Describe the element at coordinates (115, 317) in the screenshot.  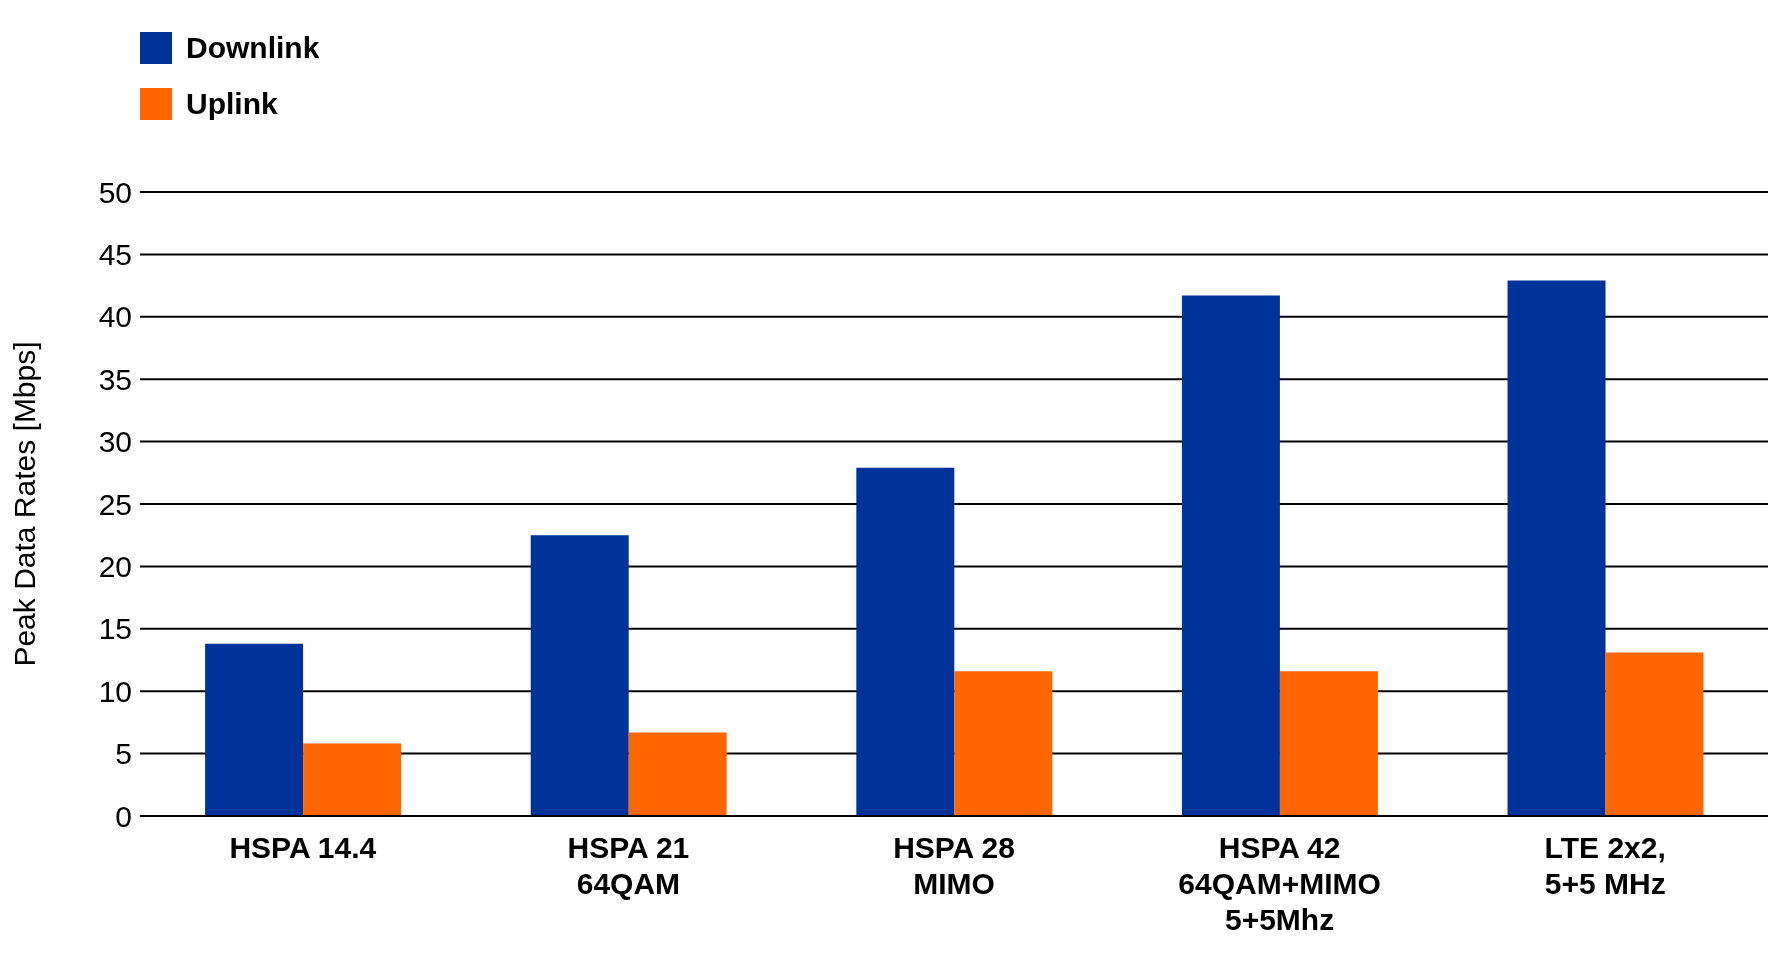
I see `y-tick-label: 40` at that location.